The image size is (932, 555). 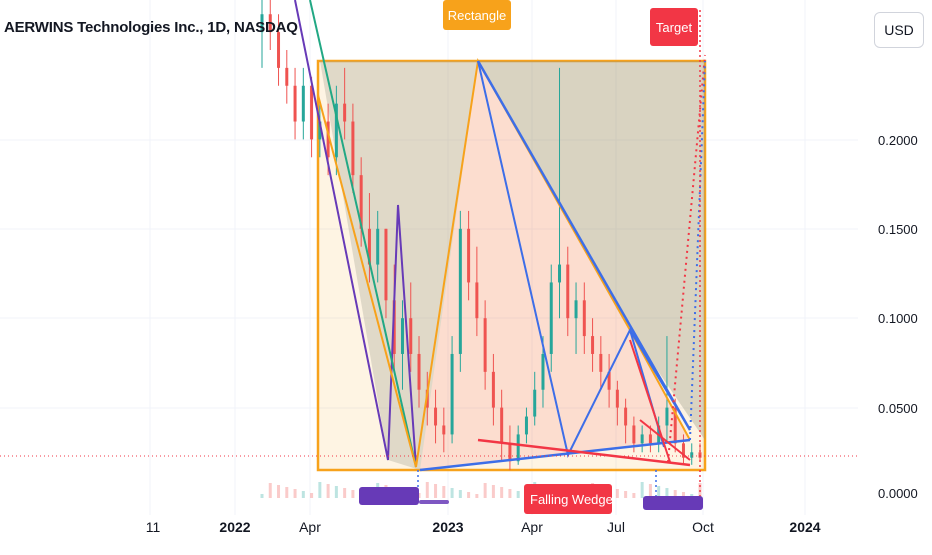 What do you see at coordinates (674, 27) in the screenshot?
I see `target-label: Target` at bounding box center [674, 27].